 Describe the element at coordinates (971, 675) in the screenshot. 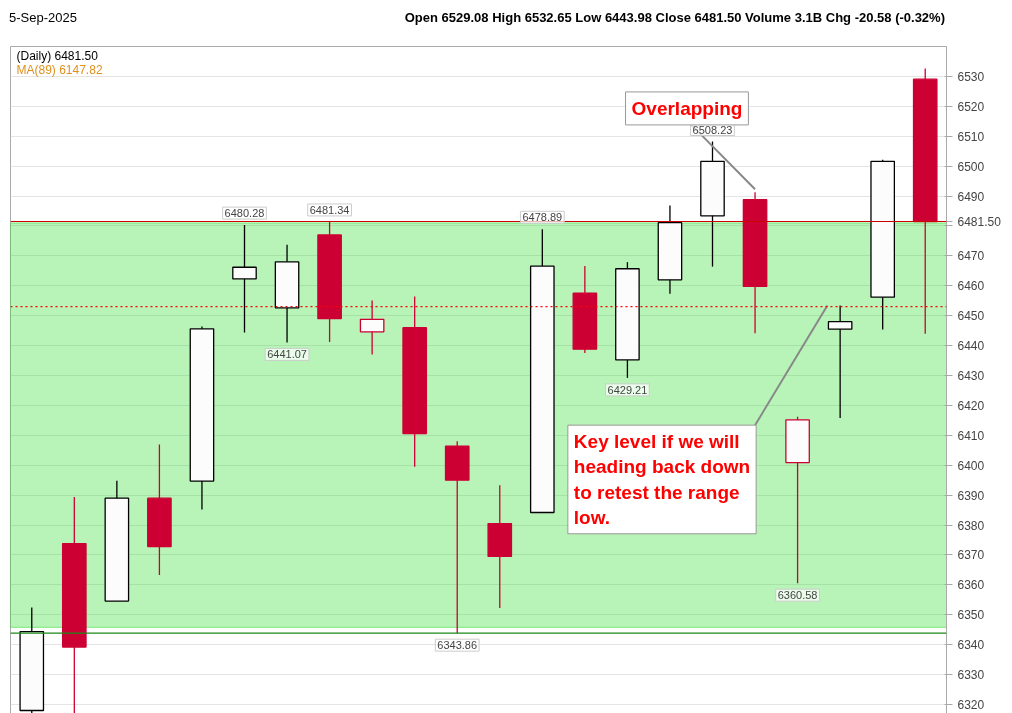

I see `y-tick-label: 6330` at that location.